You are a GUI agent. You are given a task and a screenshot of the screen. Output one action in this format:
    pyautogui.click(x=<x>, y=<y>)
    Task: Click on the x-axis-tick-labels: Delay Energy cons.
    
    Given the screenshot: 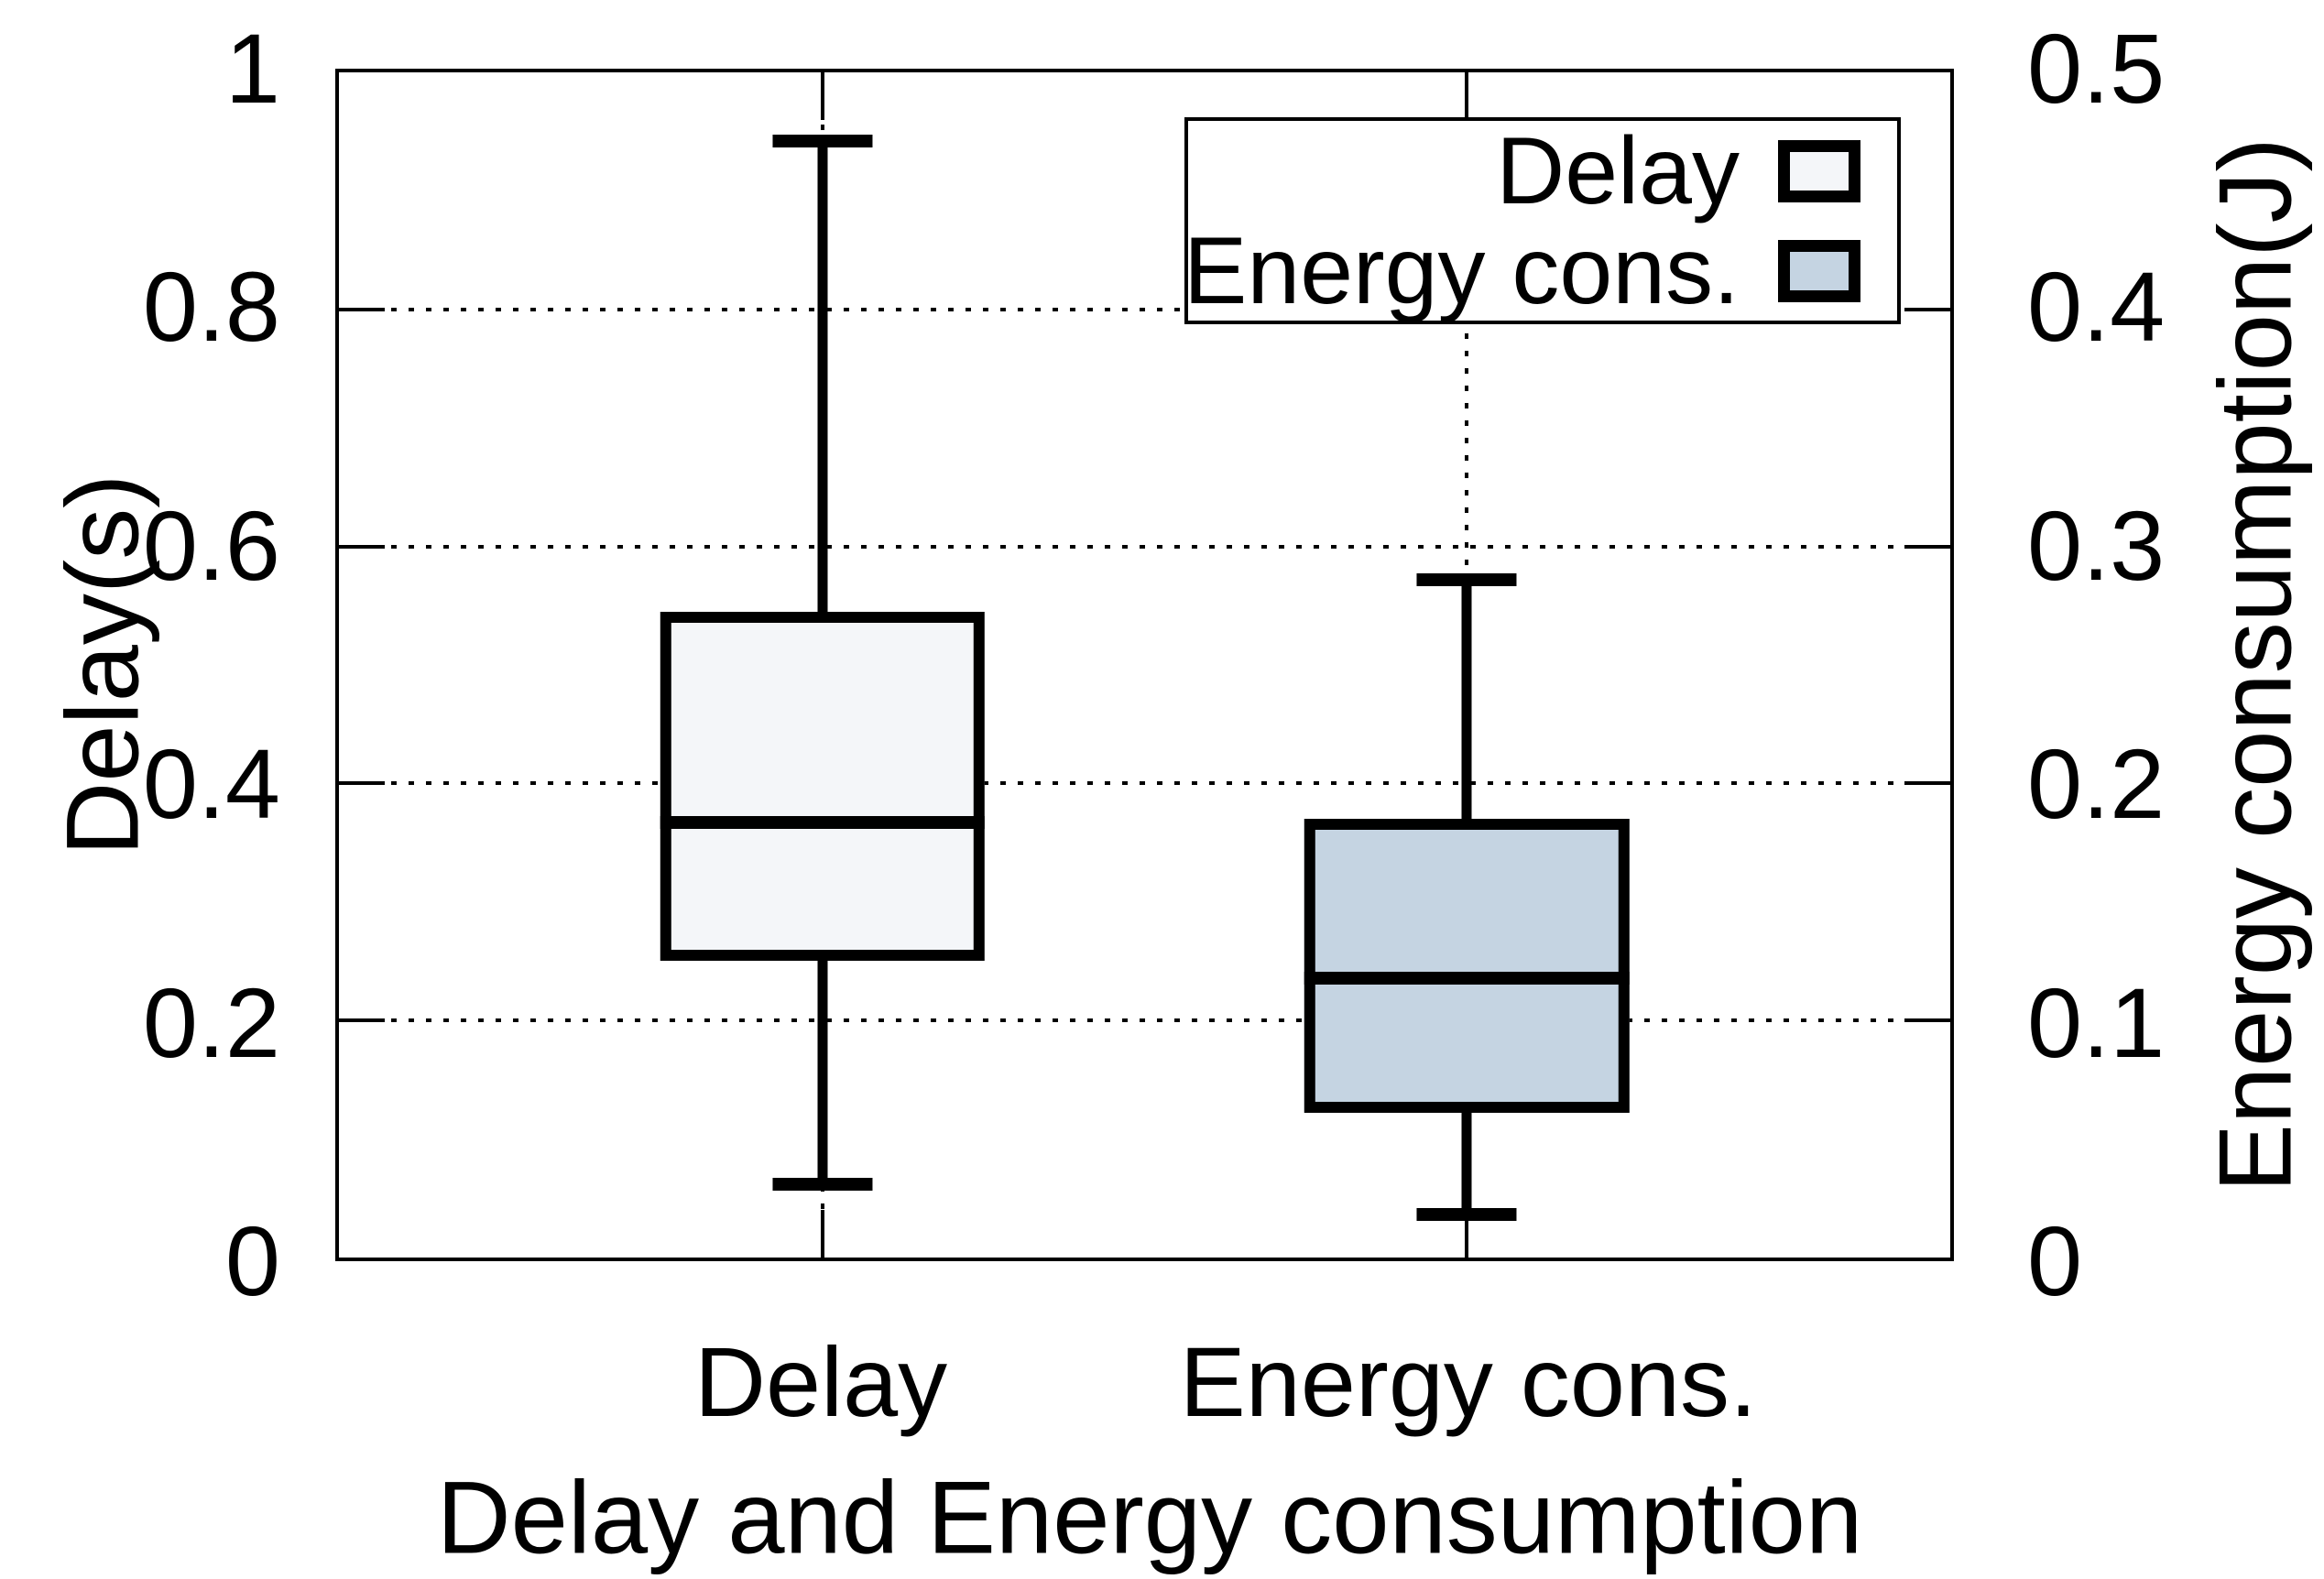 What is the action you would take?
    pyautogui.click(x=1144, y=1393)
    